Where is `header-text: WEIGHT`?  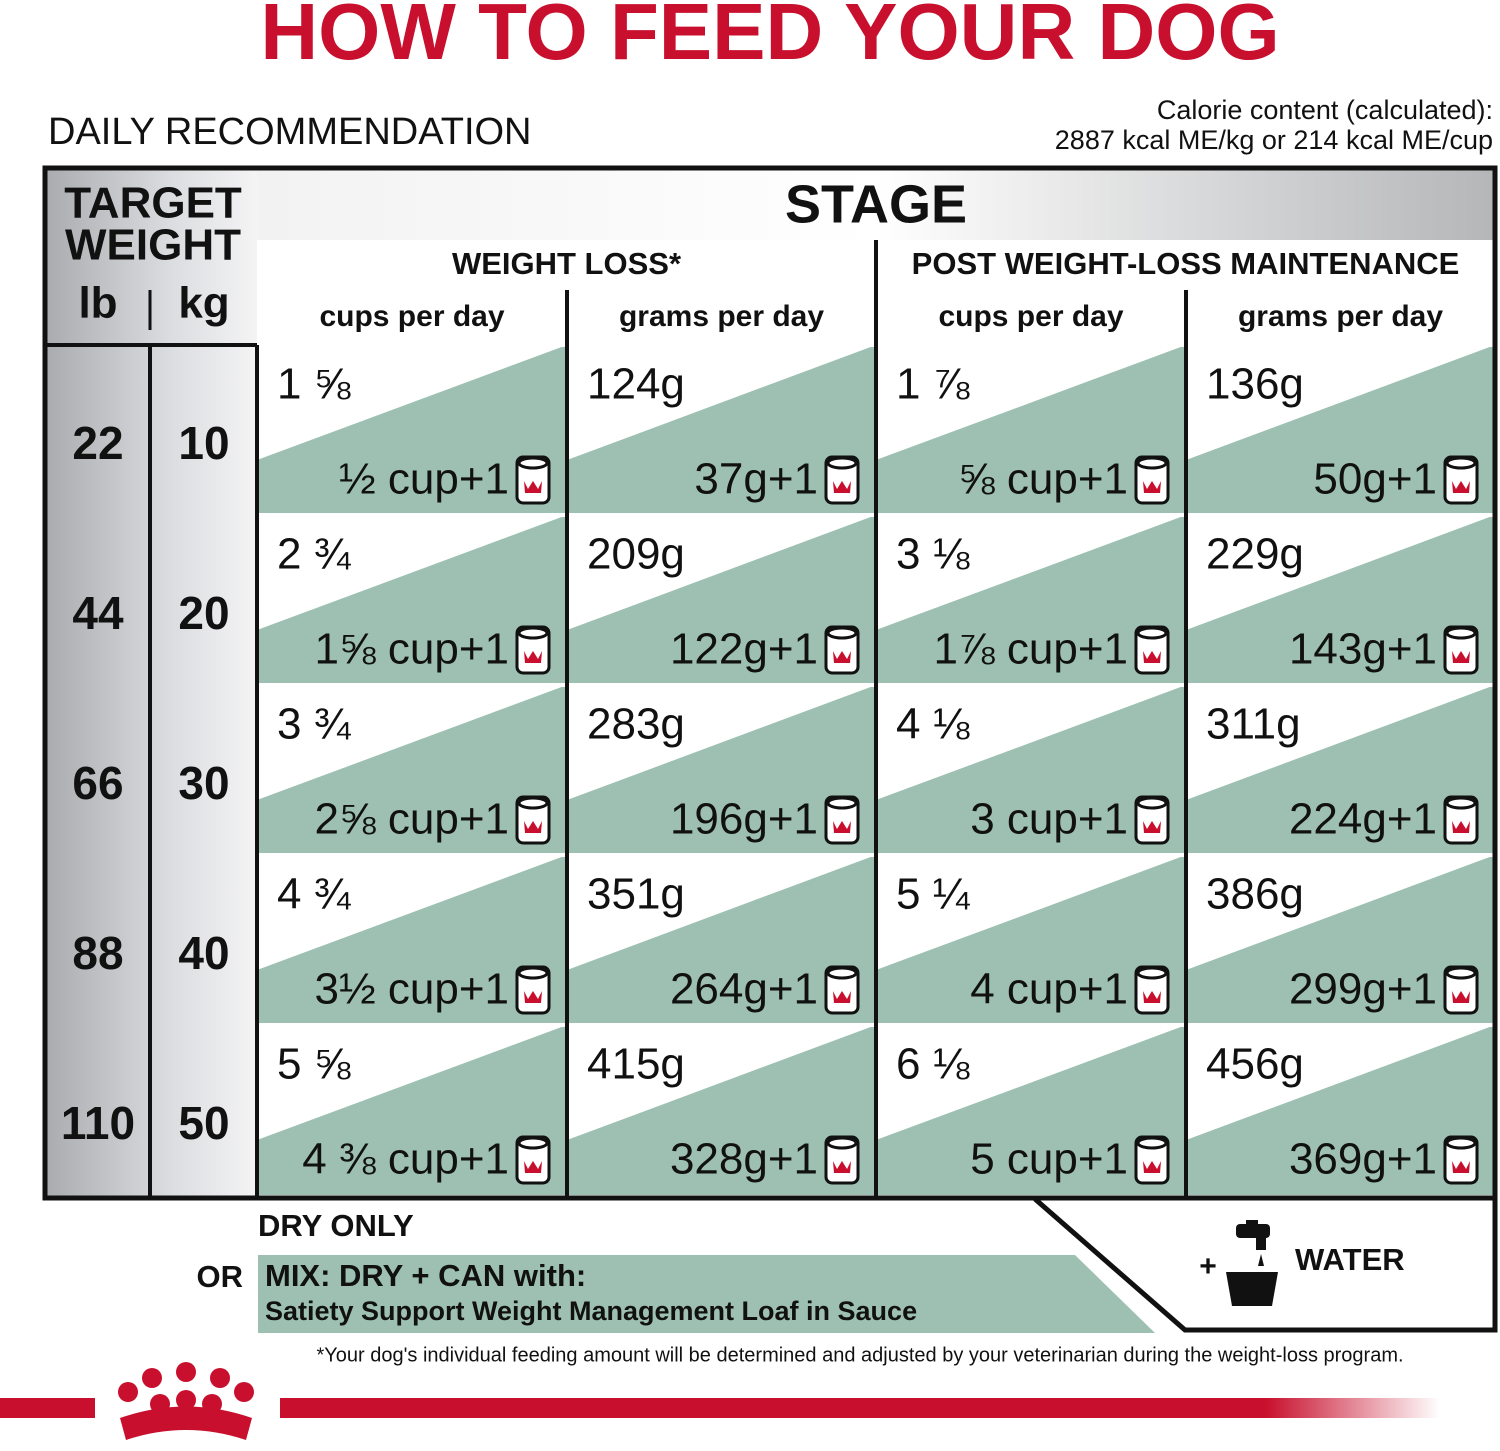
header-text: WEIGHT is located at coordinates (153, 245).